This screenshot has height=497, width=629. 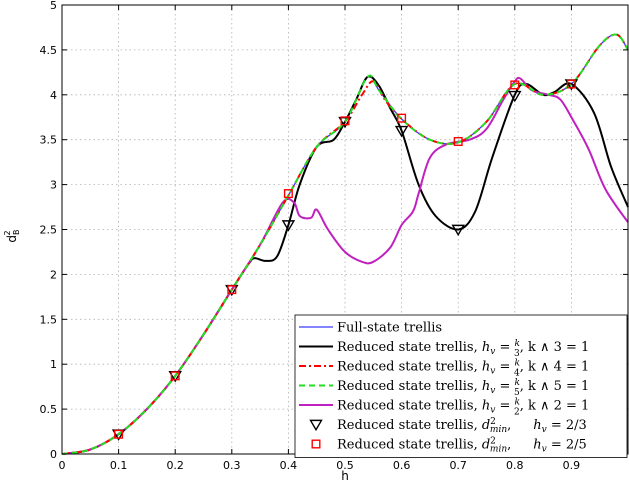 What do you see at coordinates (12, 239) in the screenshot?
I see `y-axis-label-main: d` at bounding box center [12, 239].